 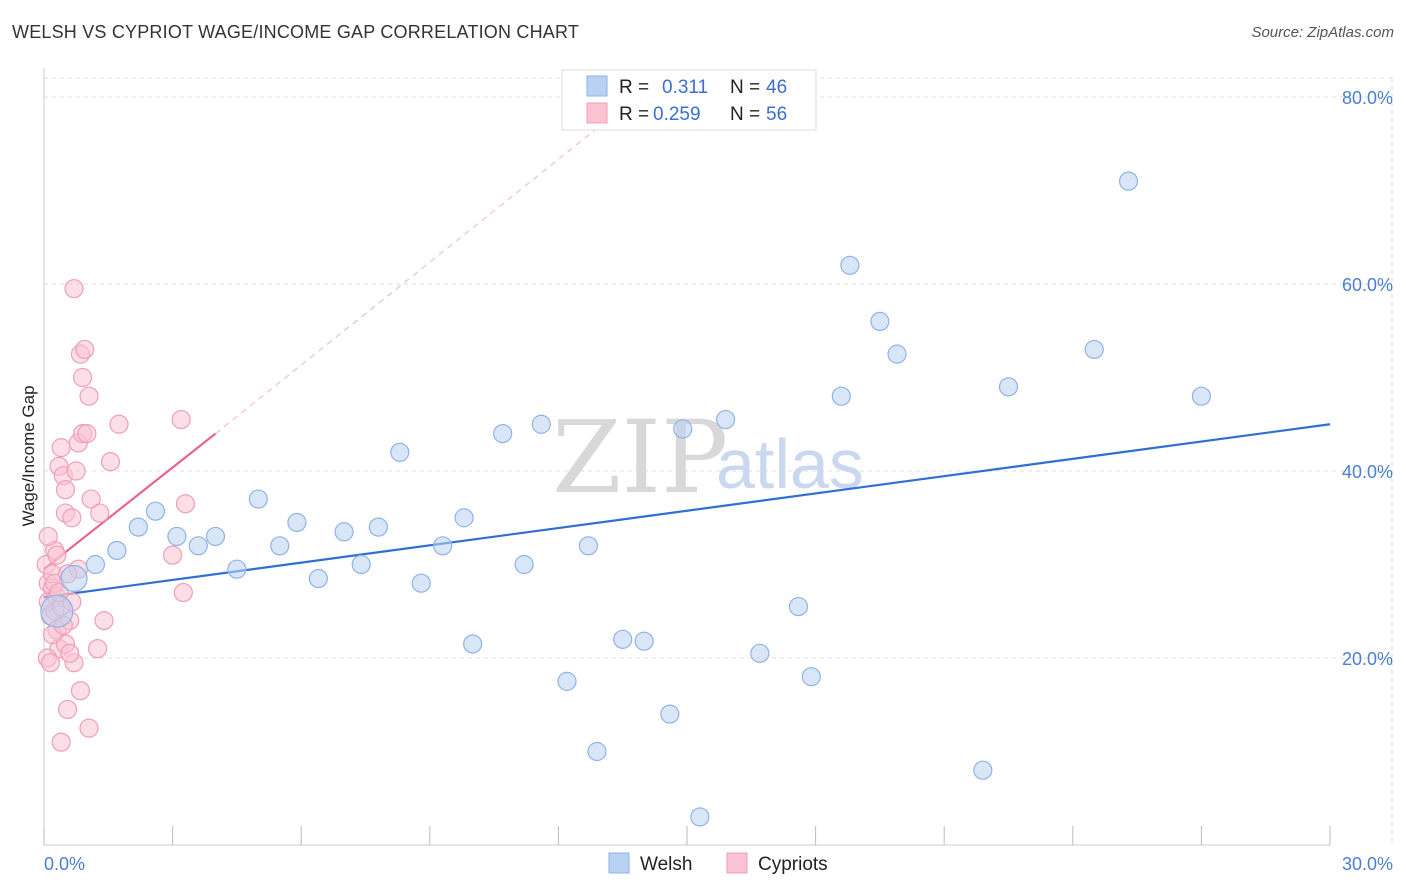 I want to click on cypriot-trend-extension, so click(x=408, y=279).